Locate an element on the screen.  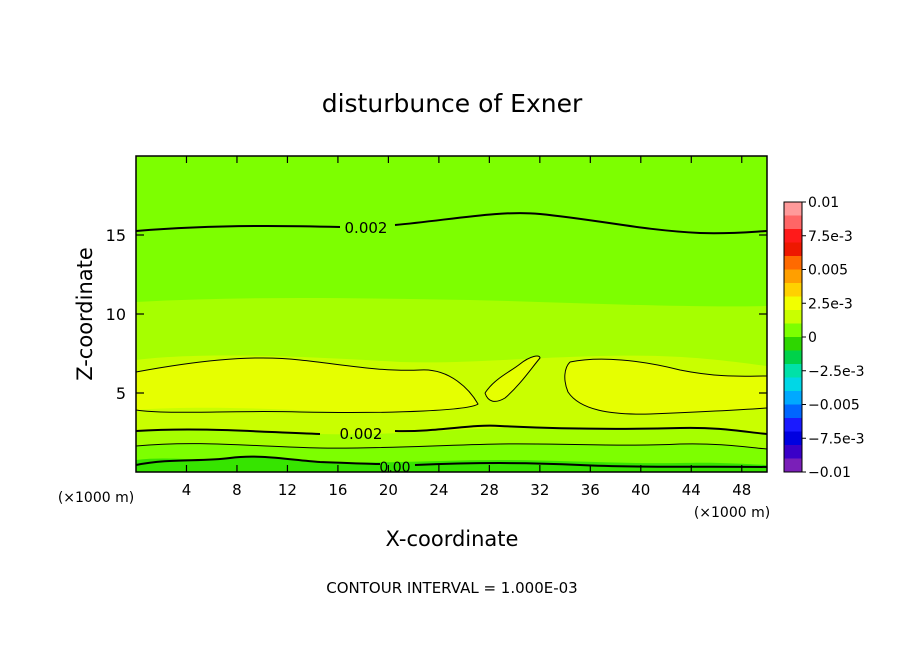
colorbar-label: −0.005 is located at coordinates (834, 406).